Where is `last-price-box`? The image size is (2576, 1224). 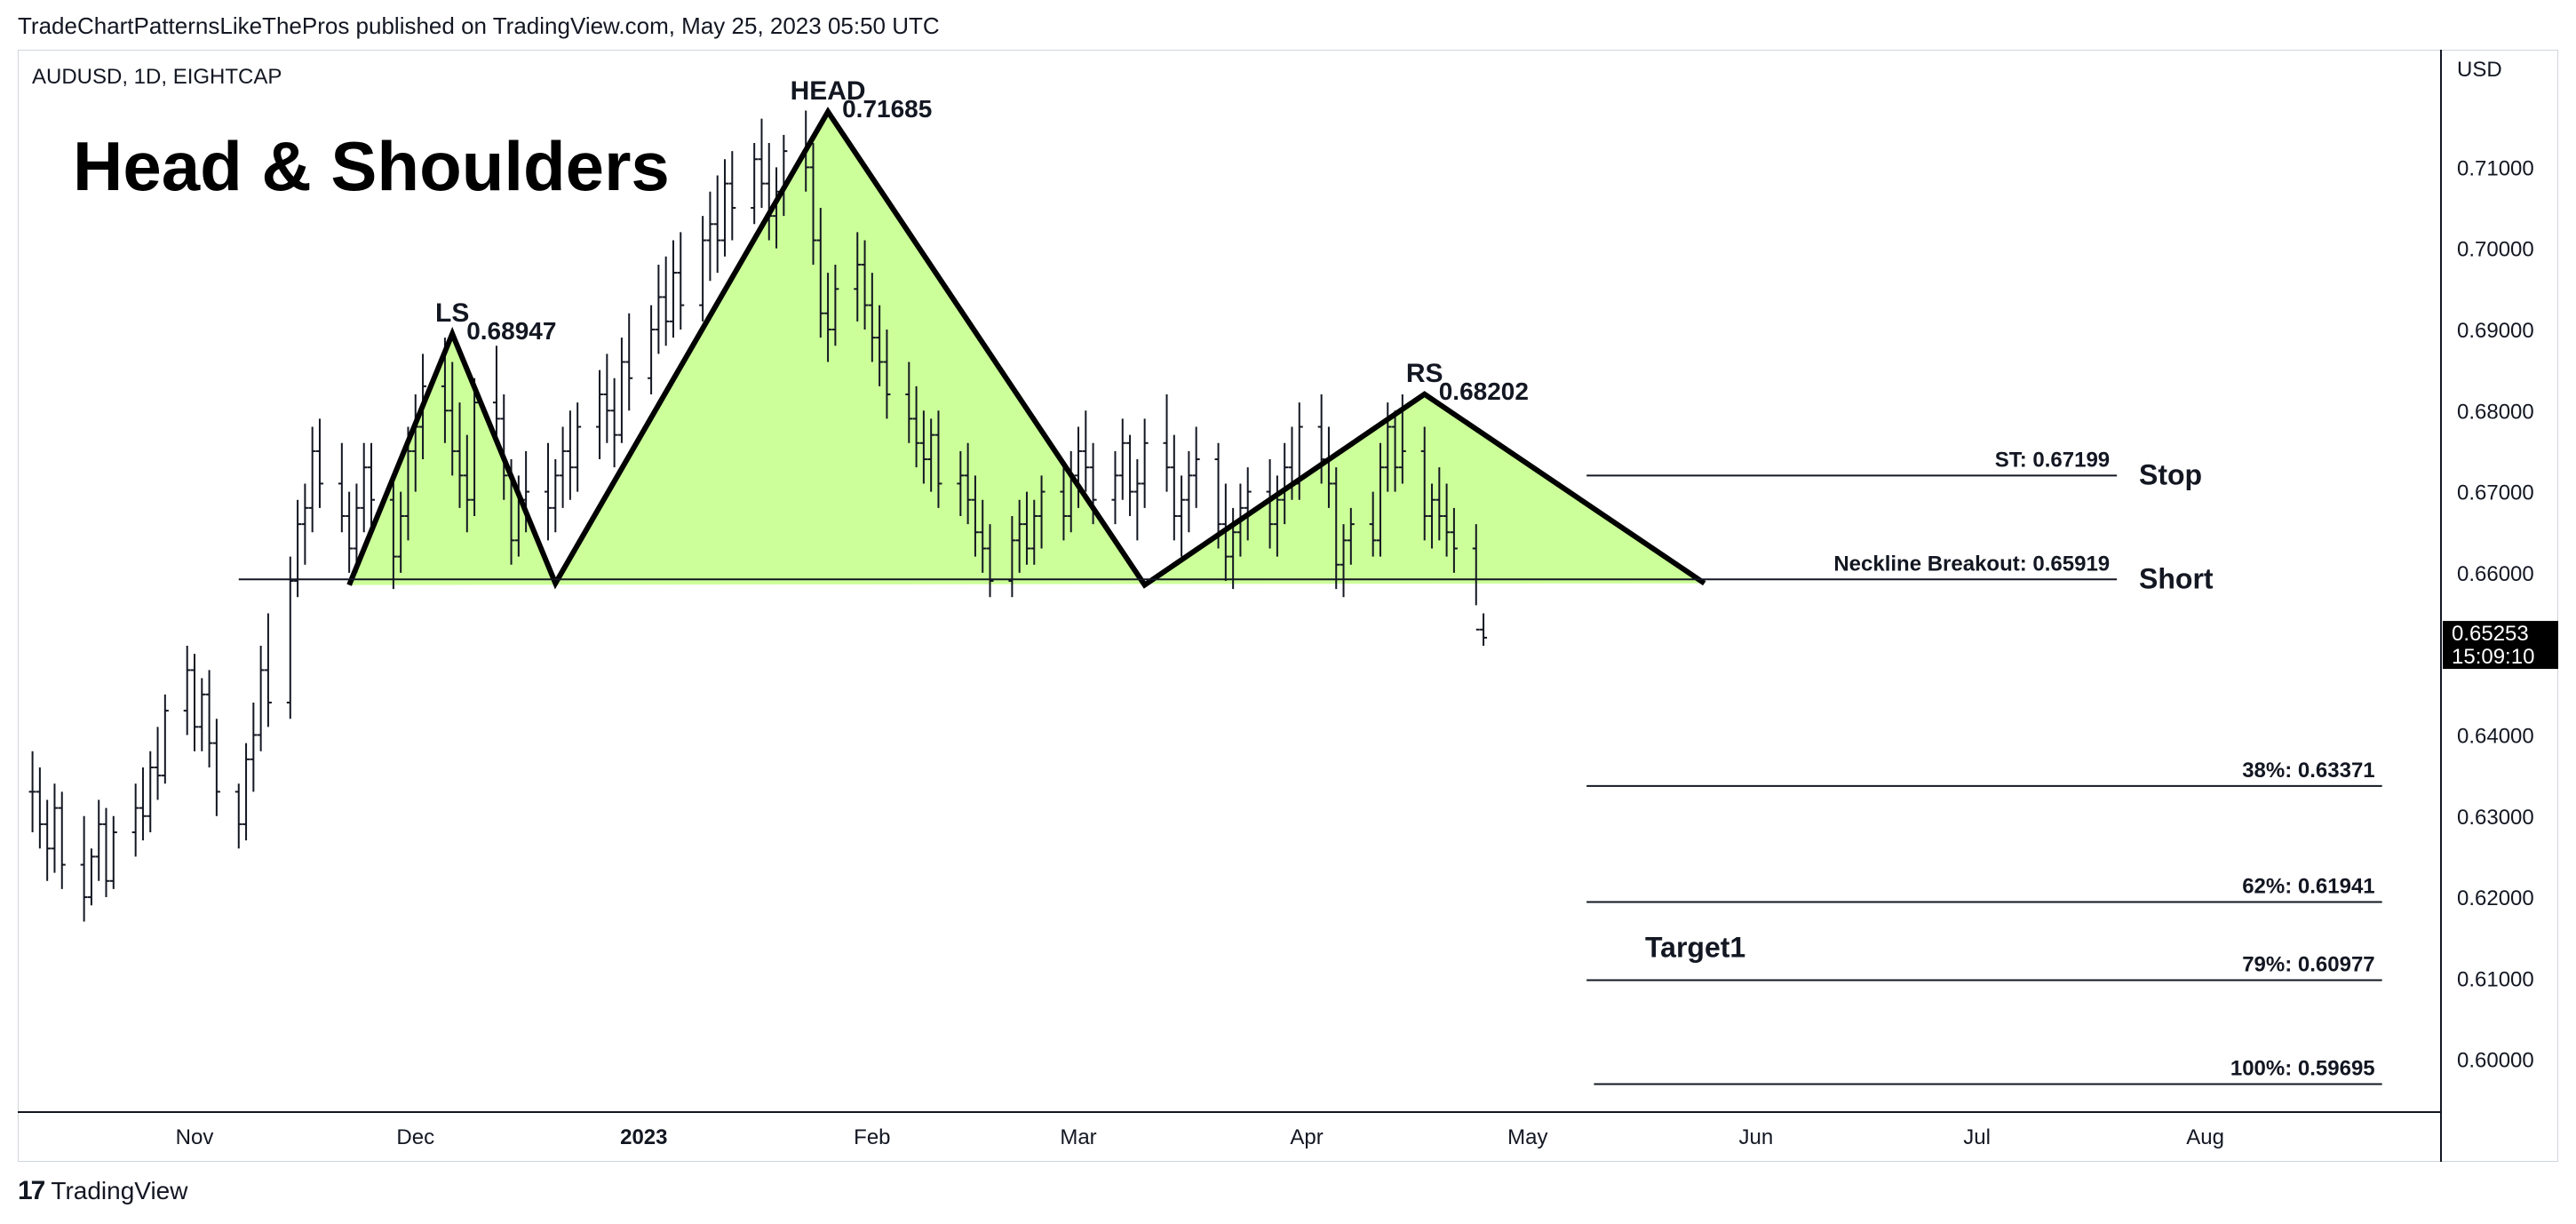 last-price-box is located at coordinates (2500, 645).